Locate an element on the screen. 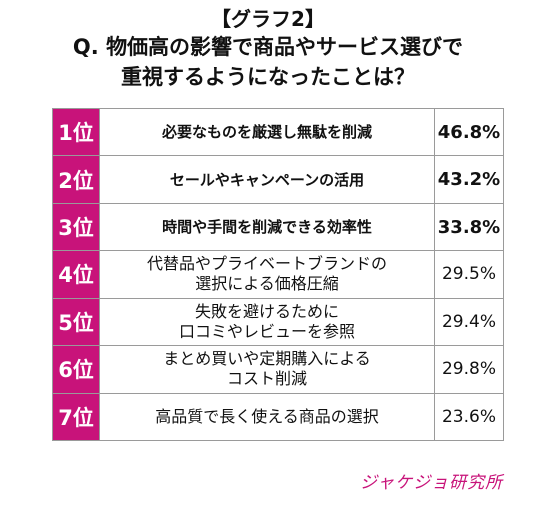  rank-label: 2位 is located at coordinates (76, 179).